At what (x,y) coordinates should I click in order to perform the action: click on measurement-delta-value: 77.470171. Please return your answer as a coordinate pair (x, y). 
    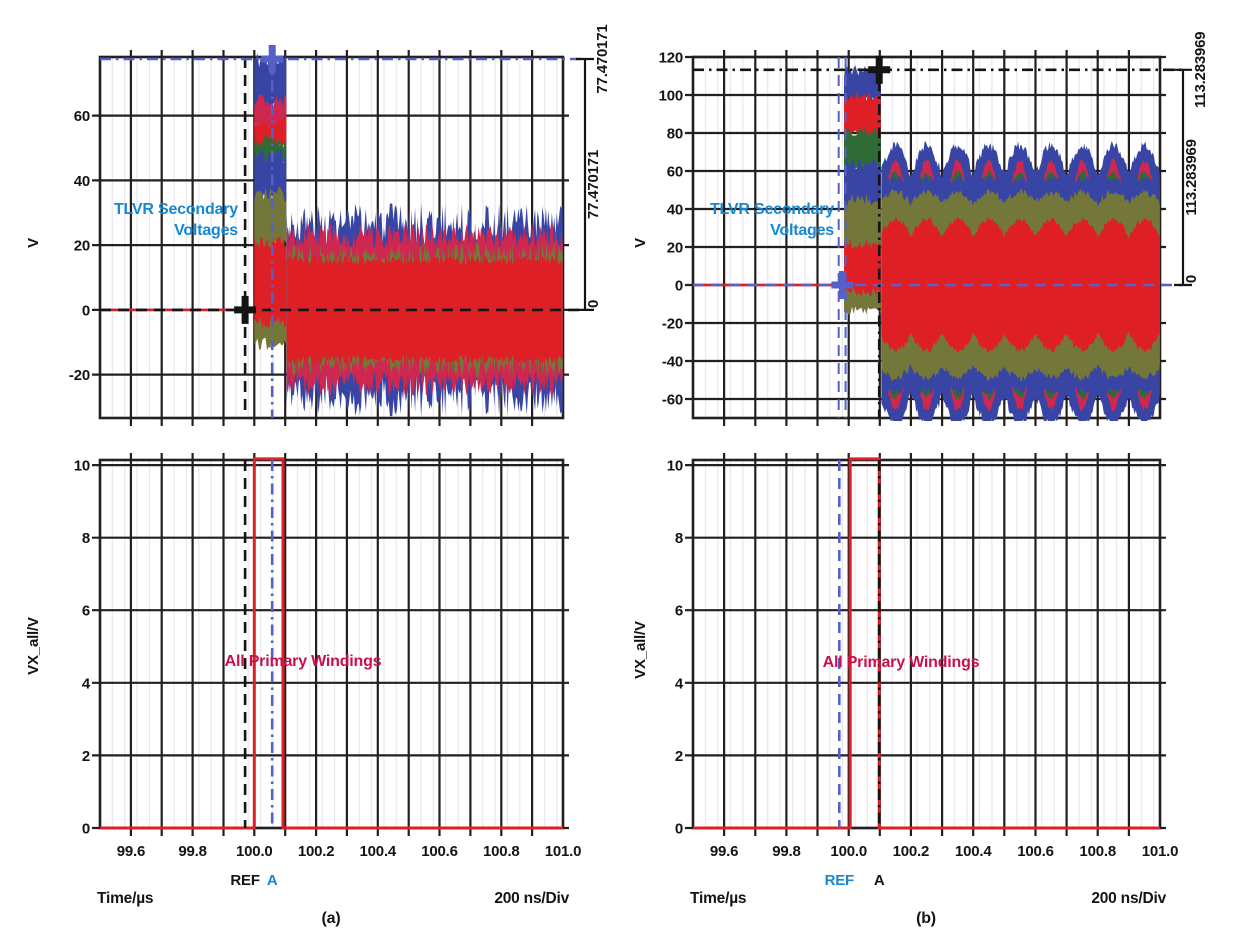
    Looking at the image, I should click on (593, 184).